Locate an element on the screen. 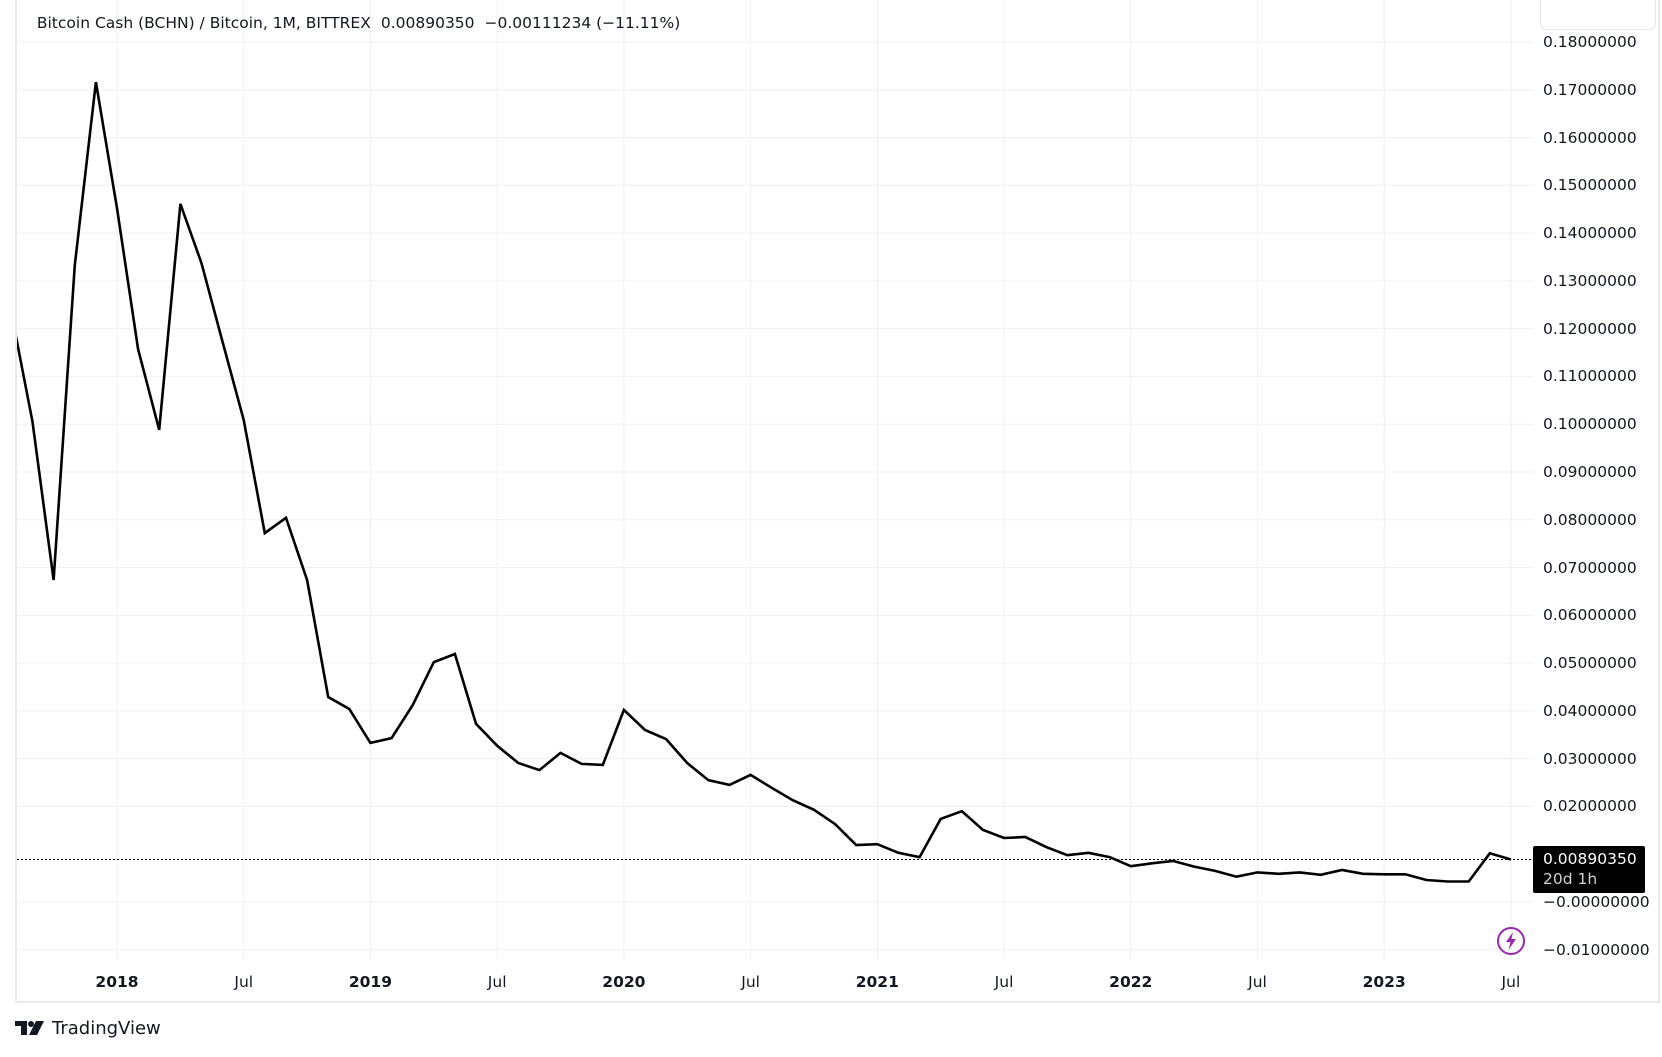  tradingview-logo-icon is located at coordinates (29, 1027).